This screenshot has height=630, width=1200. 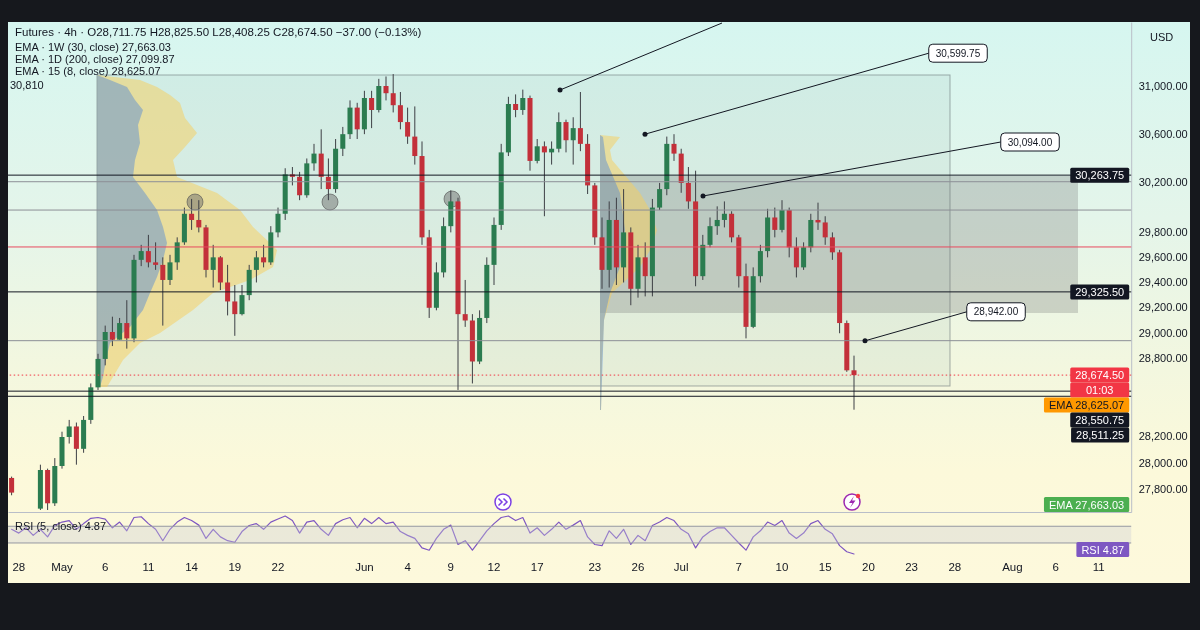 I want to click on x-tick-label: 14, so click(x=192, y=566).